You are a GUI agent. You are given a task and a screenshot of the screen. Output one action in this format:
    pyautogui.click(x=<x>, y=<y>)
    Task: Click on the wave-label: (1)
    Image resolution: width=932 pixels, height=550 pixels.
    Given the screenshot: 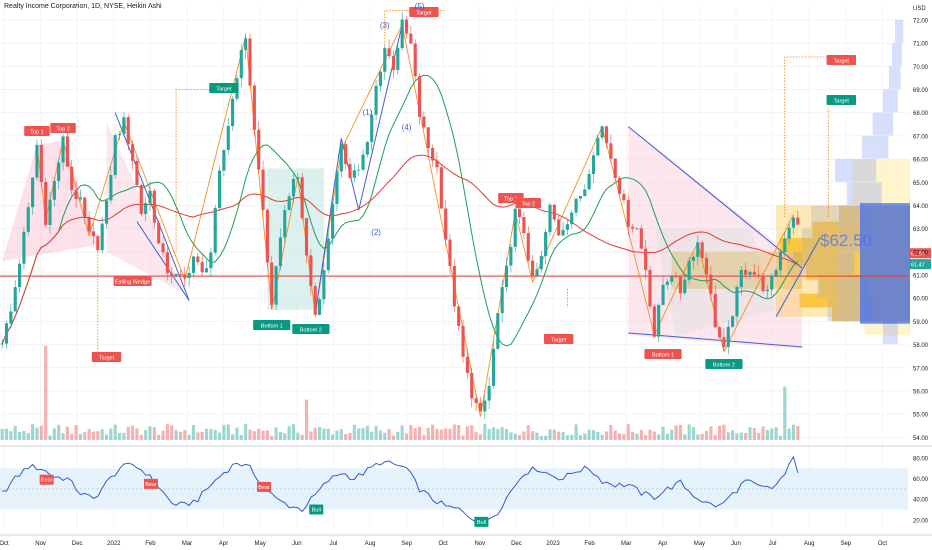 What is the action you would take?
    pyautogui.click(x=368, y=112)
    